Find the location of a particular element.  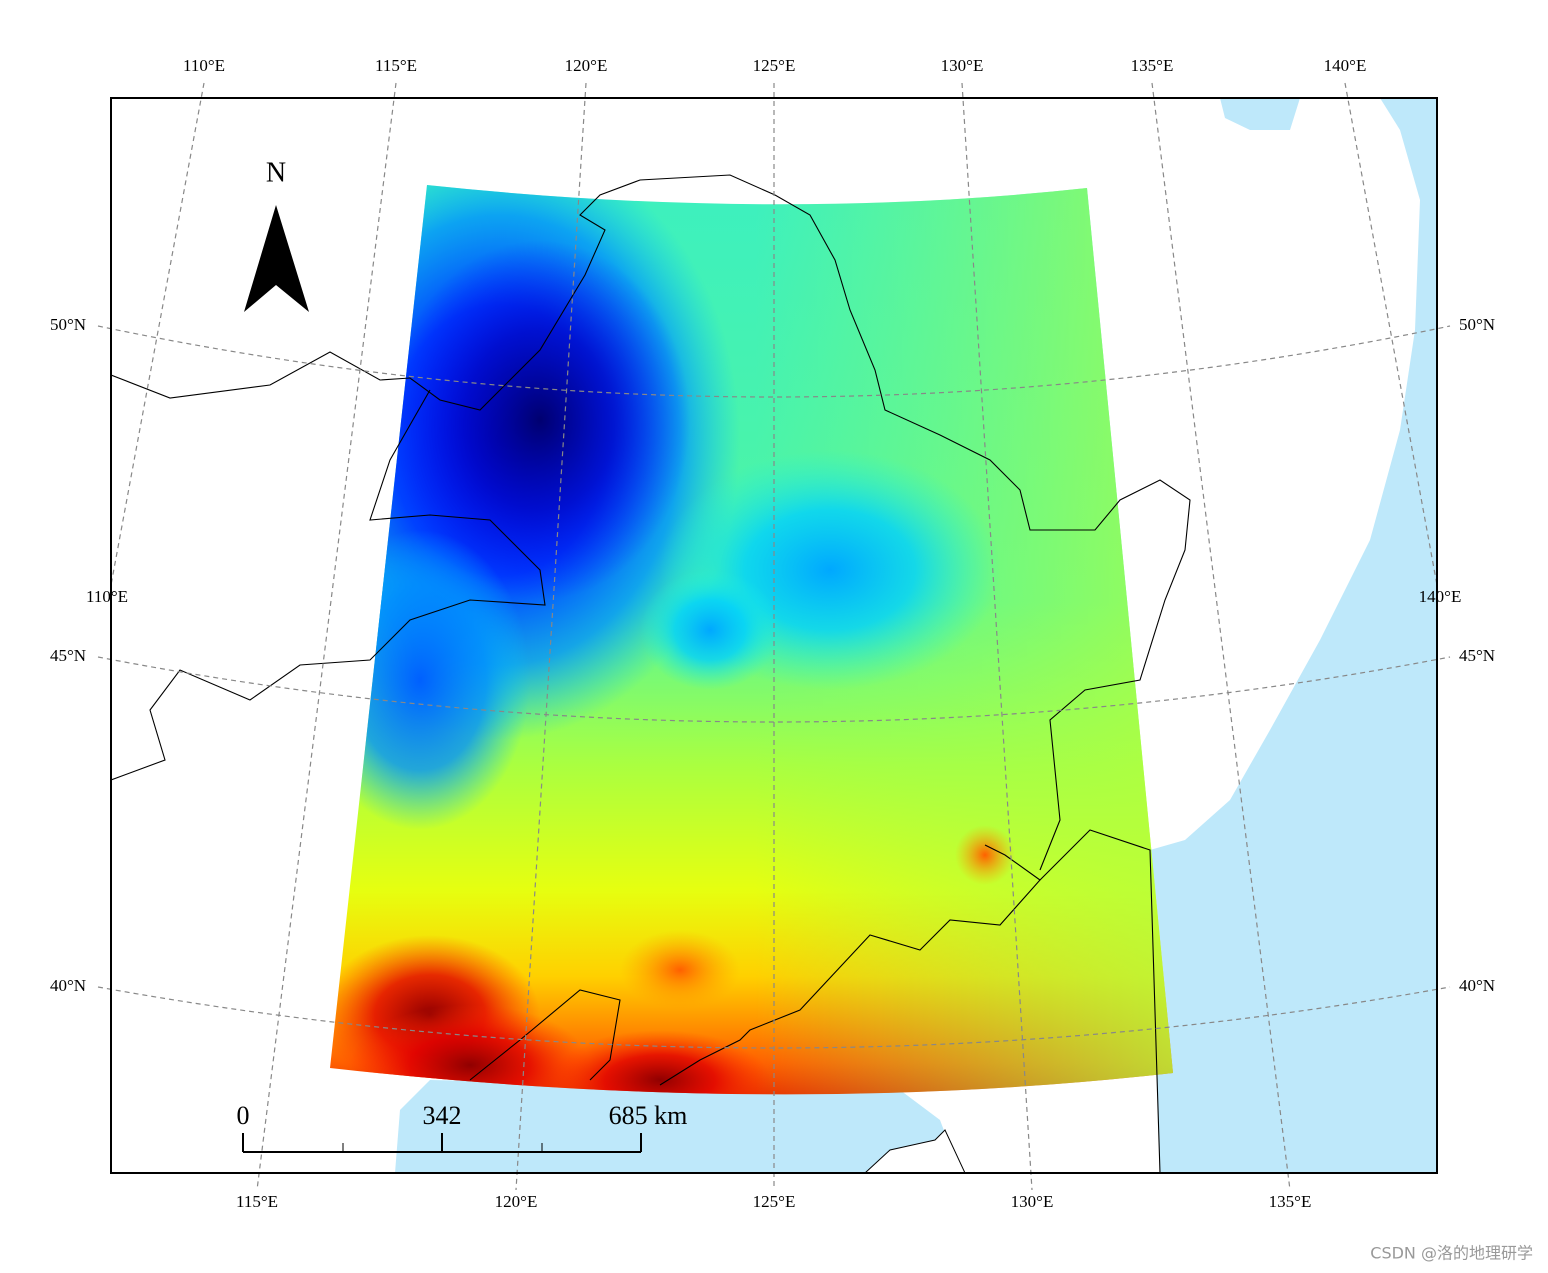

scale-label: 342 is located at coordinates (442, 1115).